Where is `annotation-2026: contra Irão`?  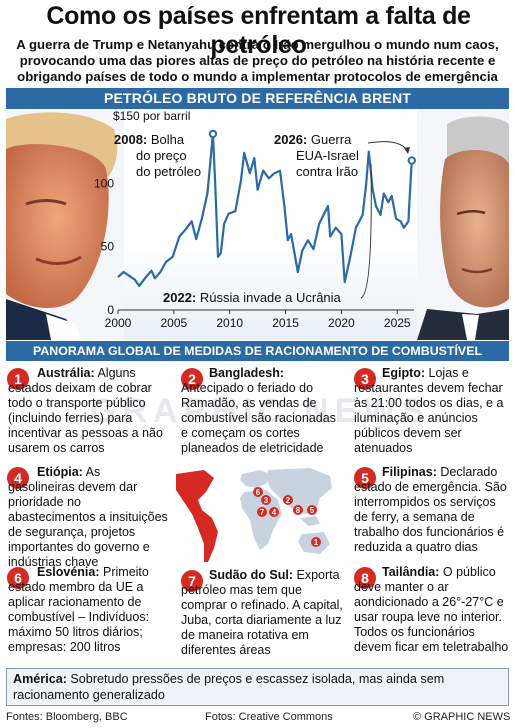
annotation-2026: contra Irão is located at coordinates (327, 171).